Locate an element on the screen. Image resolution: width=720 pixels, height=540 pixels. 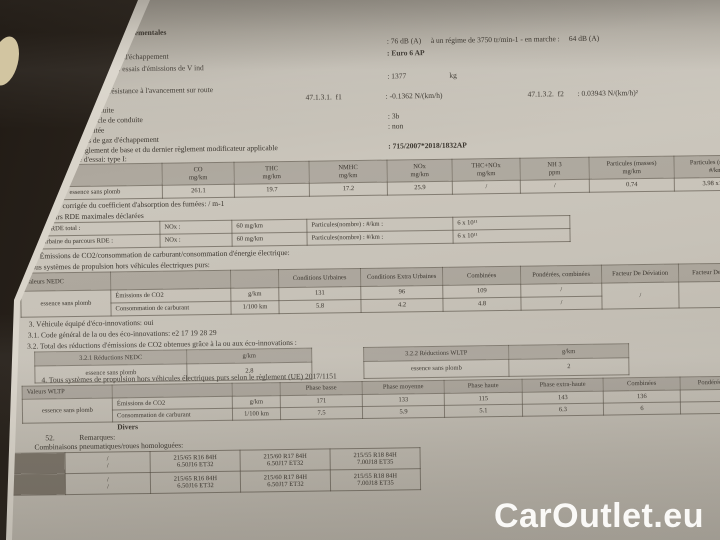
item-value: : Euro 6 AP is located at coordinates (405, 53).